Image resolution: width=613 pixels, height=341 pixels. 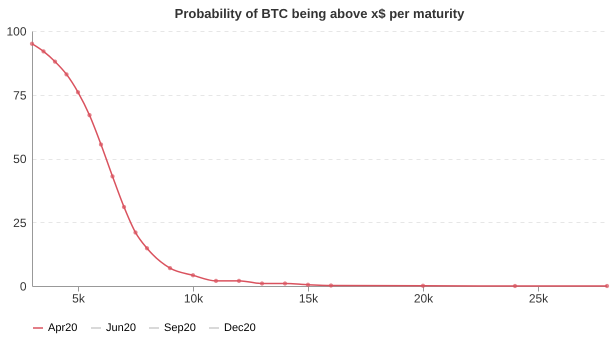 I want to click on legend-label: Sep20, so click(x=180, y=328).